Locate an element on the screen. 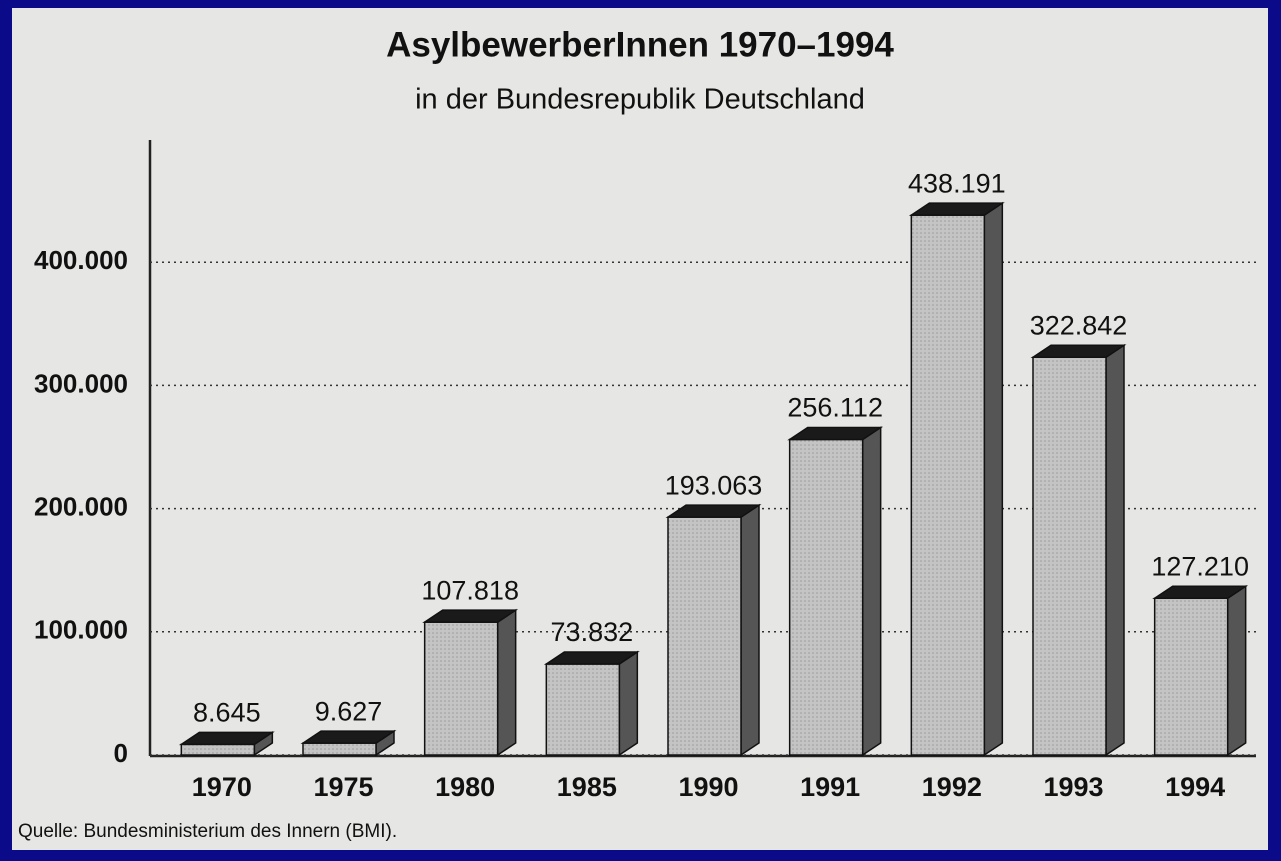  y-tick-label: 0 is located at coordinates (121, 753).